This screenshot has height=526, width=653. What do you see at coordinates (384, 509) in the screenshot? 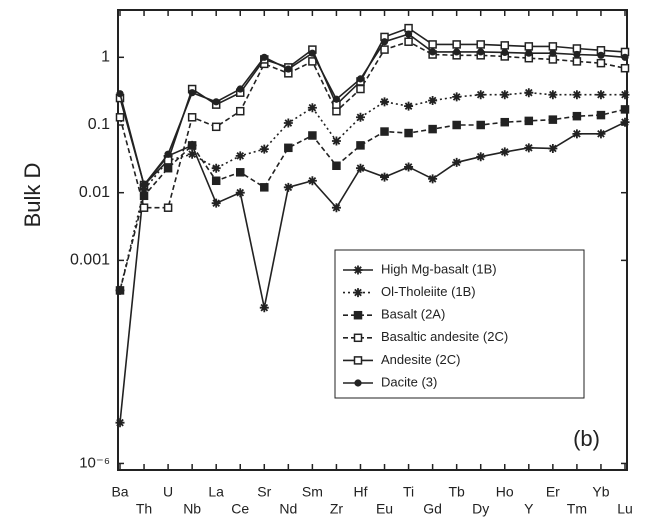
I see `x-tick-label: Eu` at bounding box center [384, 509].